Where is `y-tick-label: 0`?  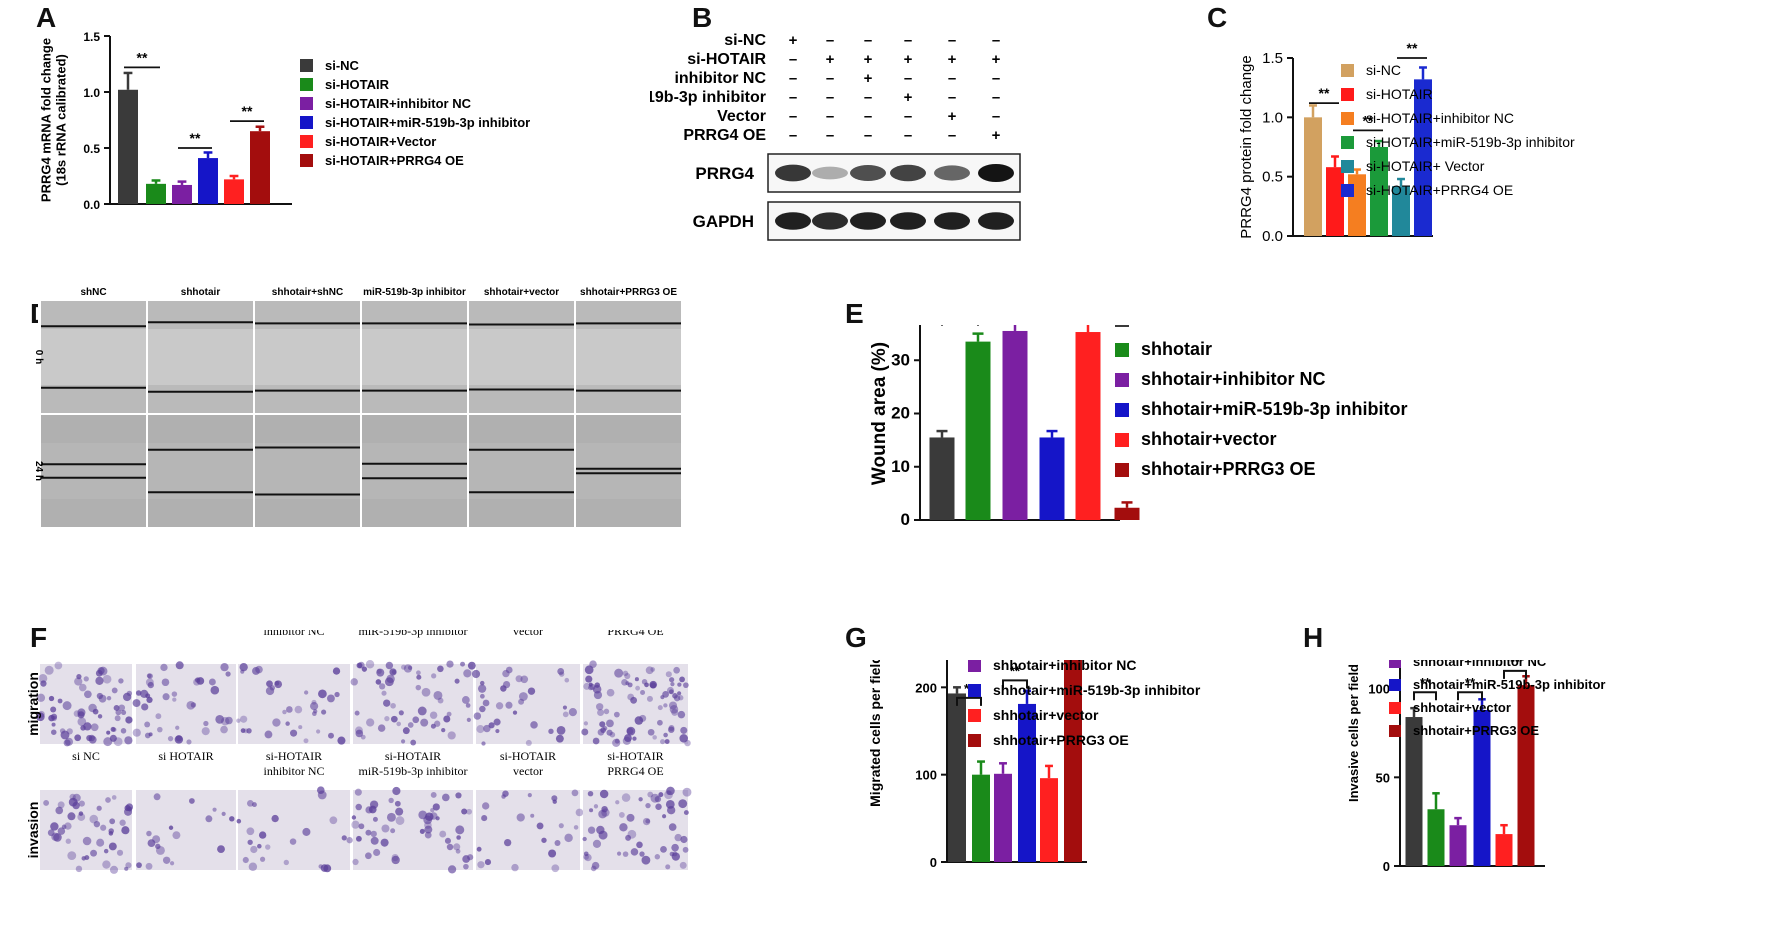
y-tick-label: 0 is located at coordinates (933, 862).